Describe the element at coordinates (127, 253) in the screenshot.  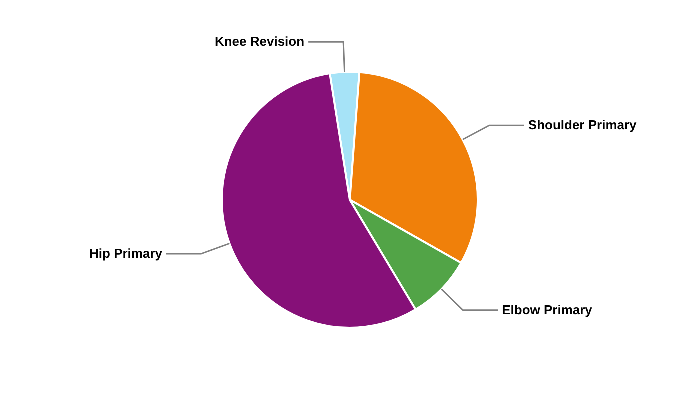
I see `slice-label: Hip Primary` at that location.